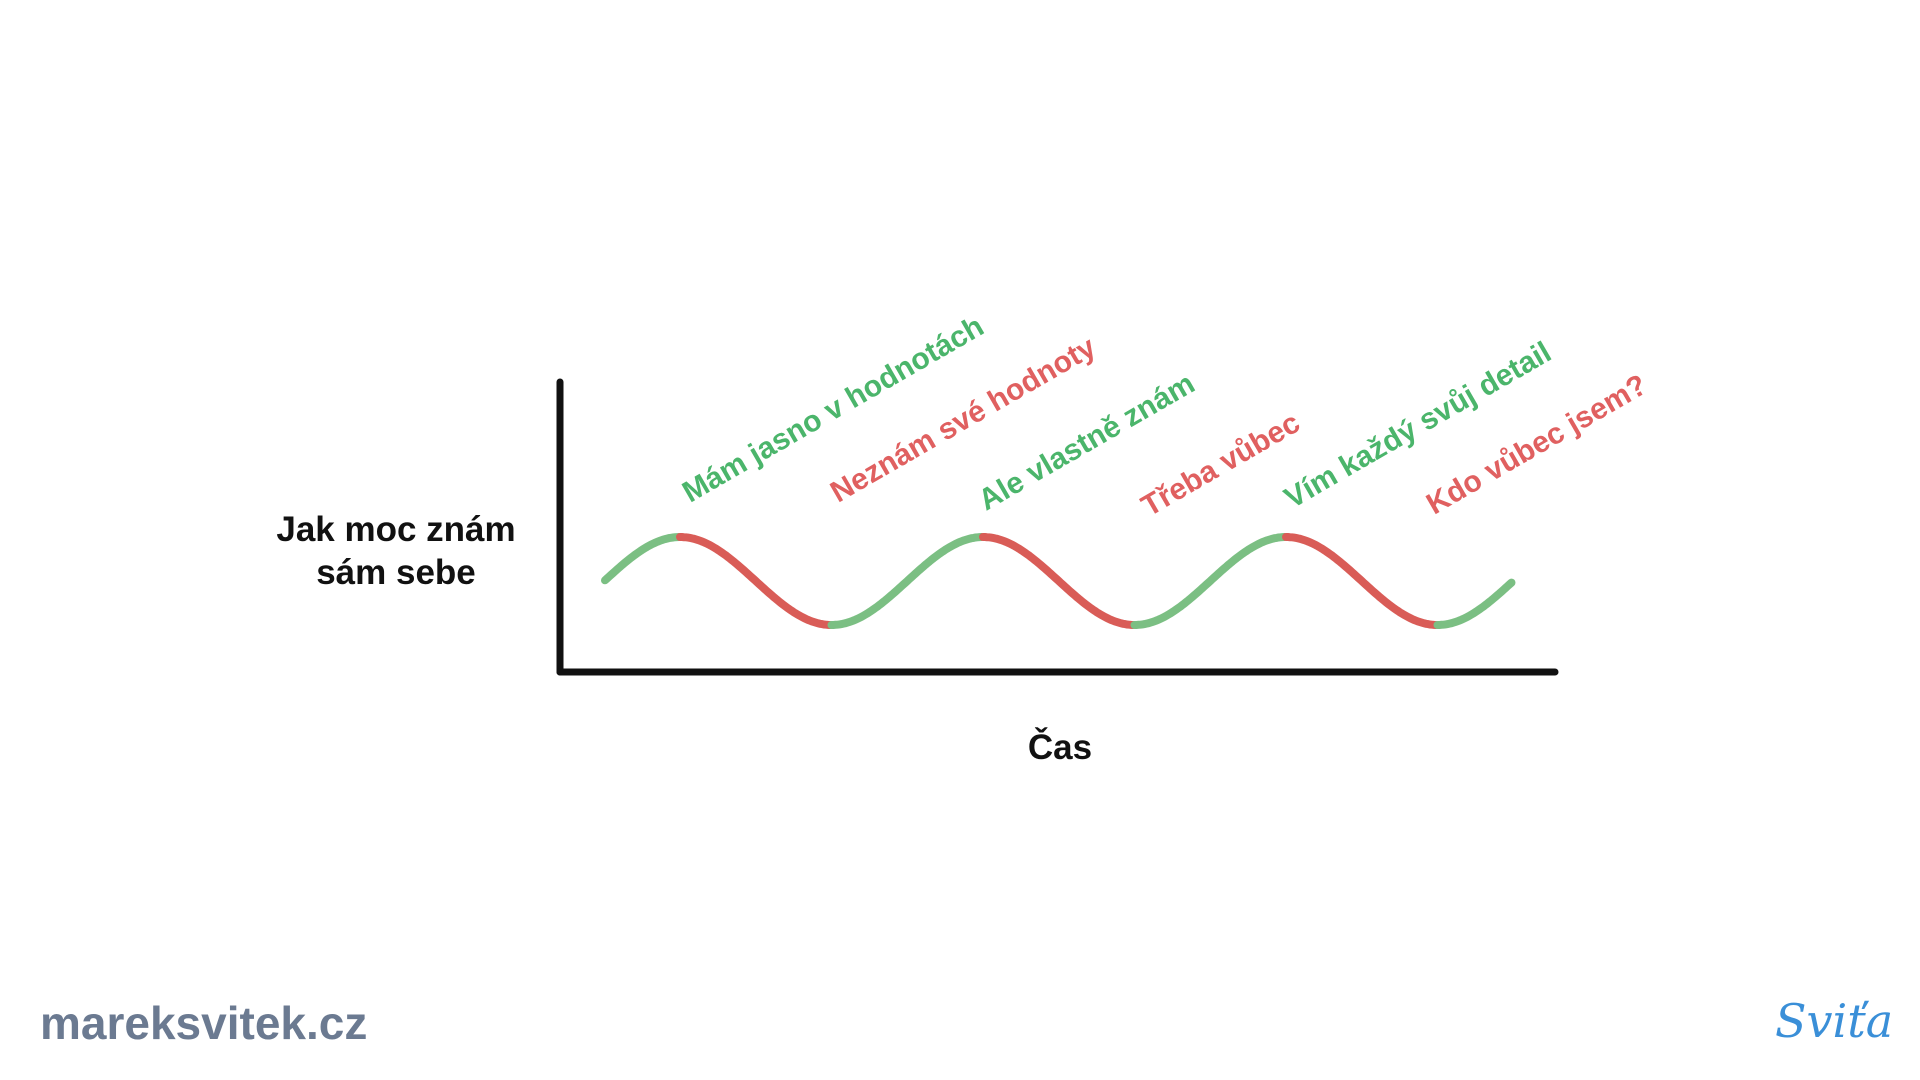 The width and height of the screenshot is (1920, 1080). Describe the element at coordinates (204, 1023) in the screenshot. I see `website-link: mareksvitek.cz` at that location.